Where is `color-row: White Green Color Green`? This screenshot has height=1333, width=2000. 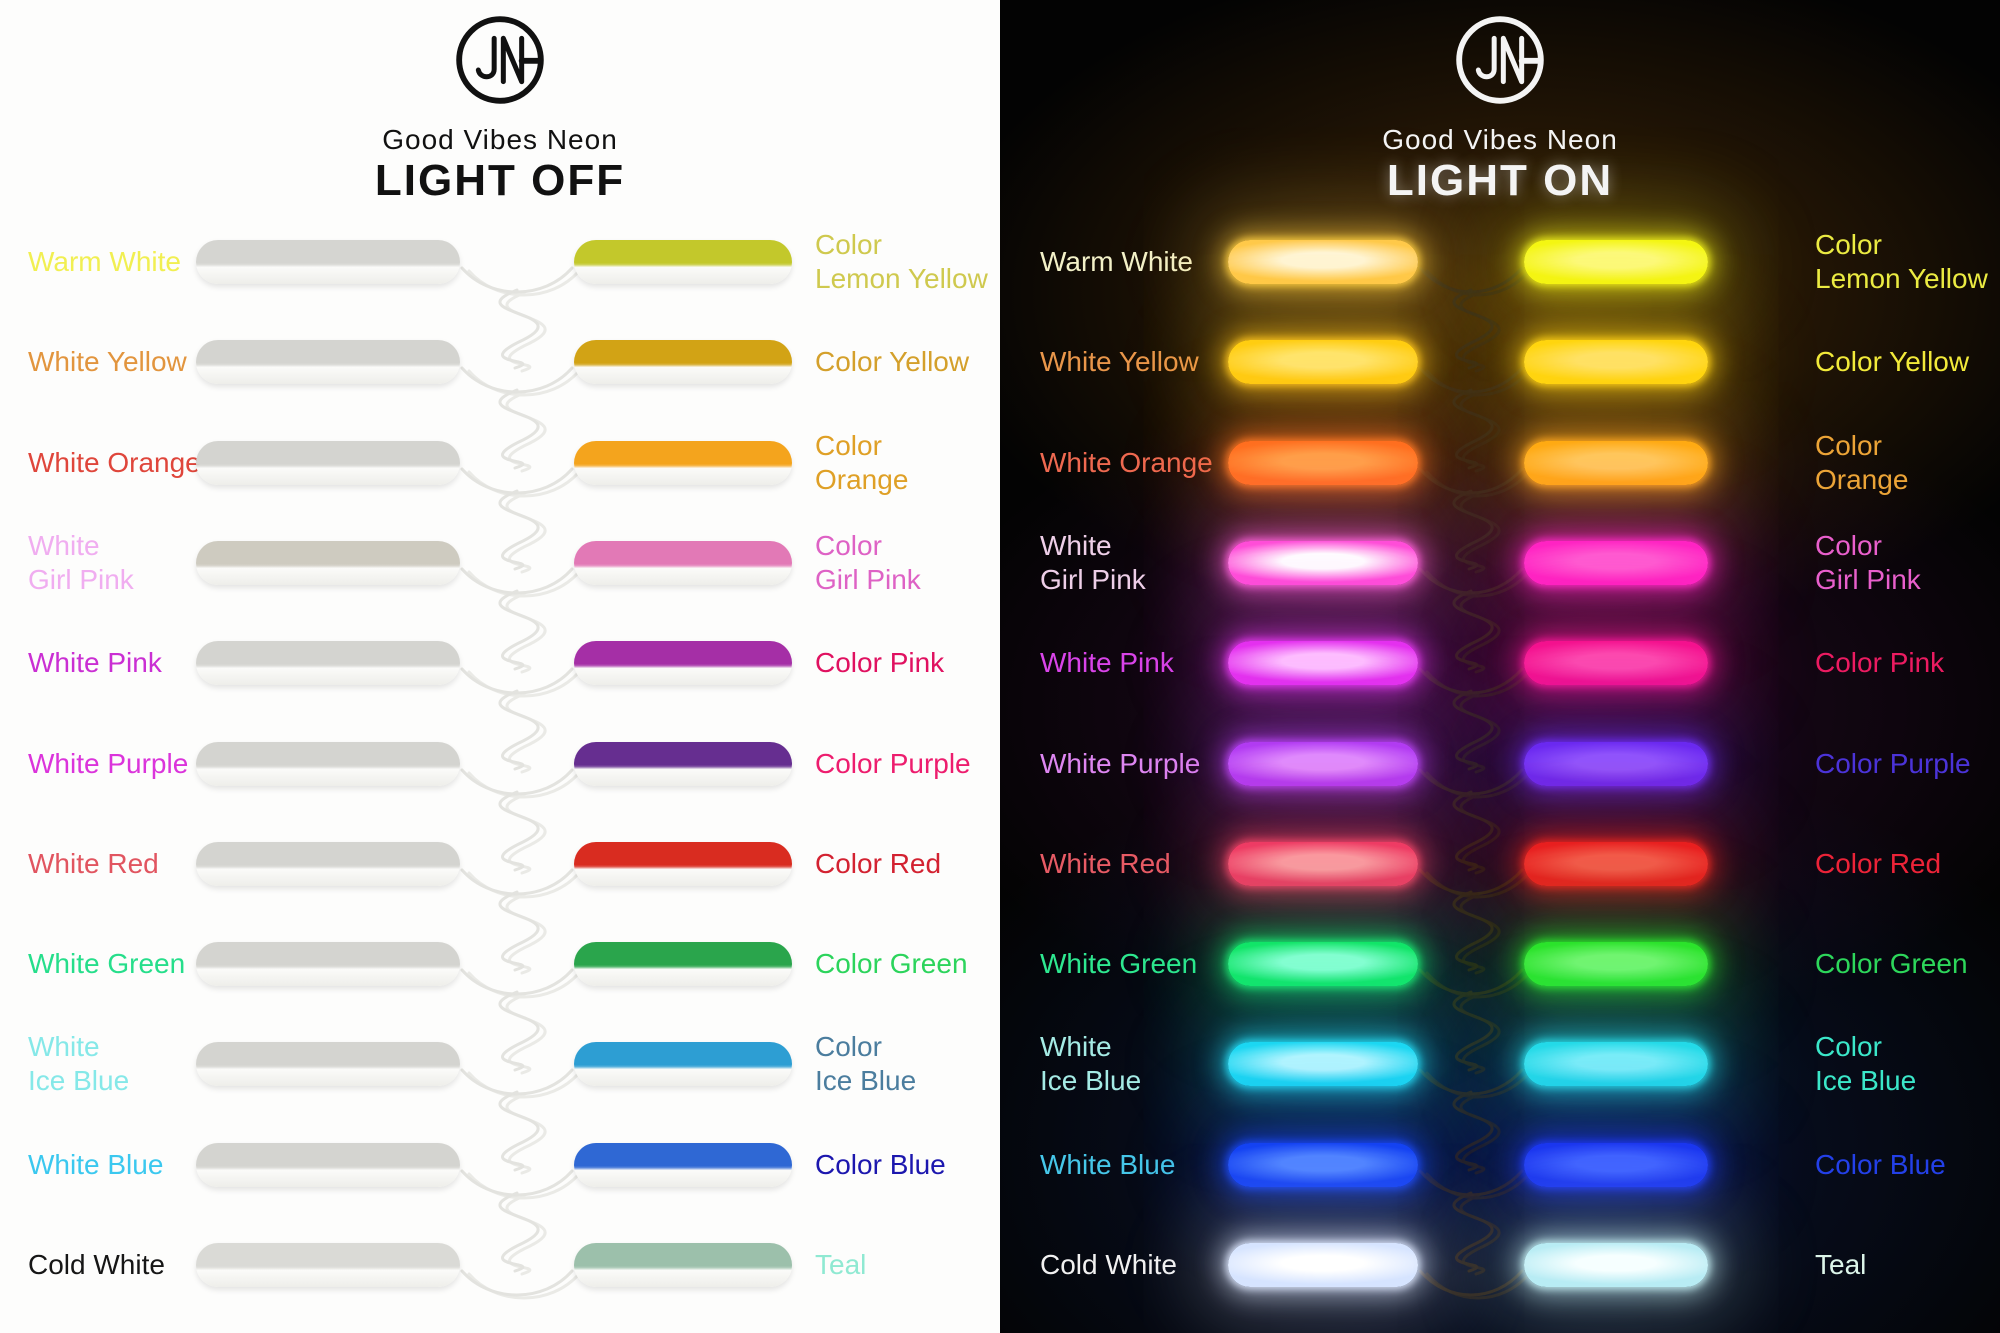
color-row: White Green Color Green is located at coordinates (1500, 964).